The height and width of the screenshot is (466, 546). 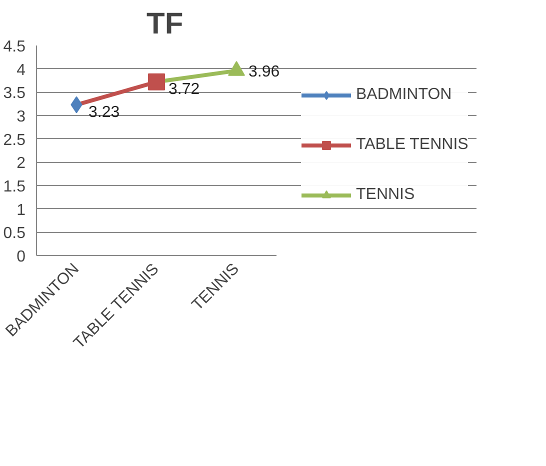 I want to click on y-tick-label: 1.5, so click(x=14, y=187).